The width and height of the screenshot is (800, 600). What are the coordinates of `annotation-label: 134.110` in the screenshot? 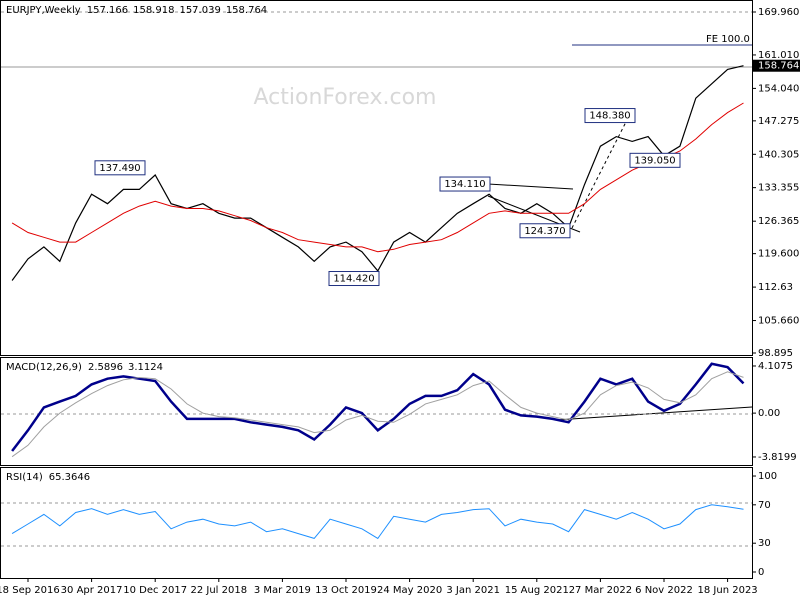 It's located at (464, 184).